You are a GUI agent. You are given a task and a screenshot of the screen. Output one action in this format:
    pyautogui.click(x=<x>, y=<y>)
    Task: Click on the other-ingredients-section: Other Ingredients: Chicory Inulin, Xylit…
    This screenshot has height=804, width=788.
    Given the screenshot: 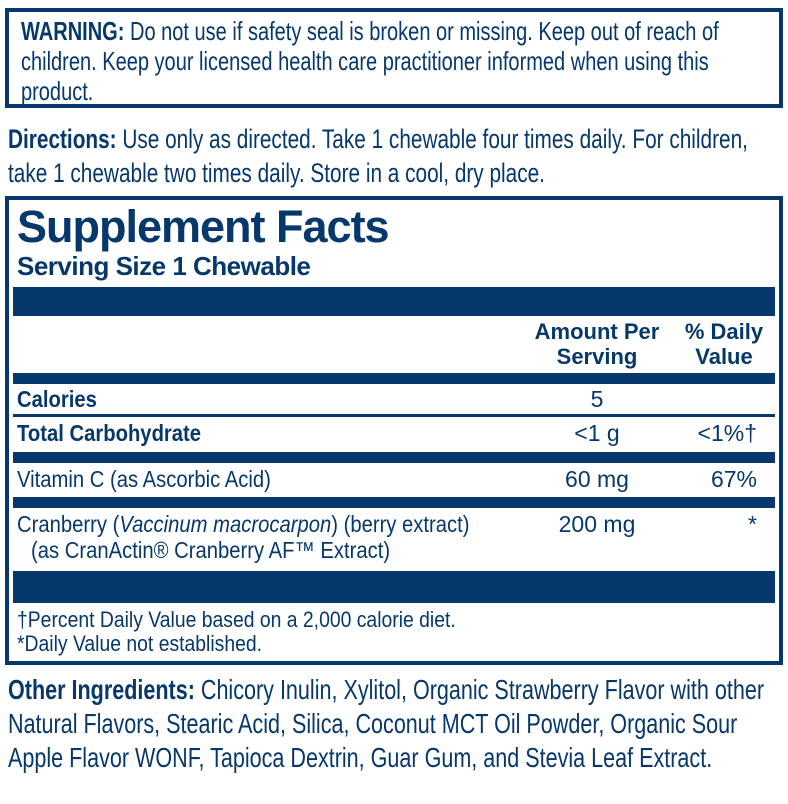 What is the action you would take?
    pyautogui.click(x=394, y=724)
    